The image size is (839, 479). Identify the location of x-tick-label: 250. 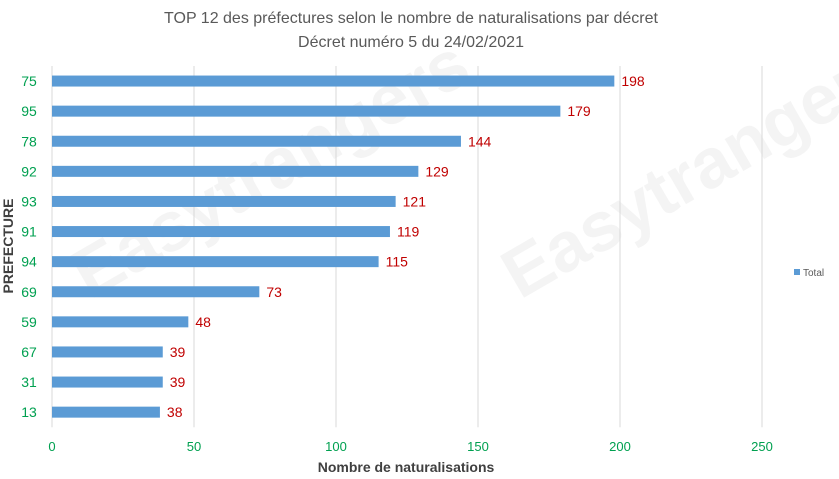
(762, 446).